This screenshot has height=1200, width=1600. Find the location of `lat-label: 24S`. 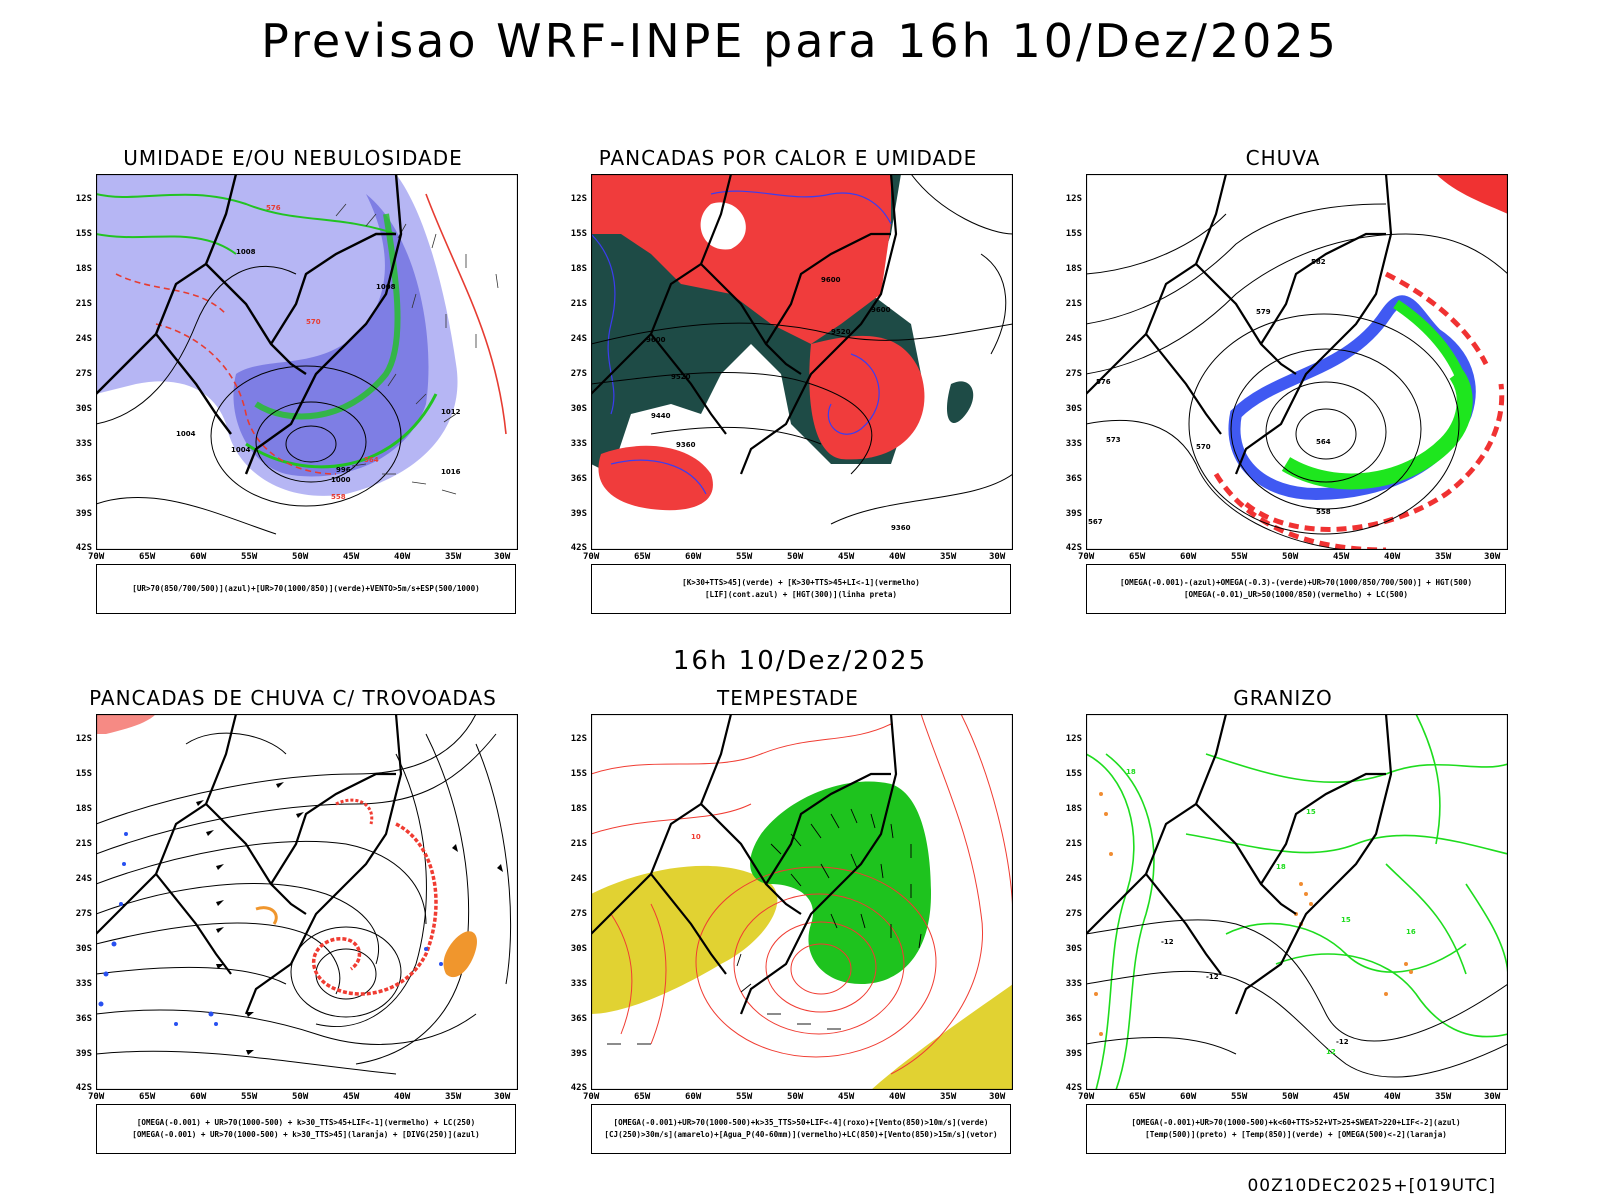

lat-label: 24S is located at coordinates (578, 339).